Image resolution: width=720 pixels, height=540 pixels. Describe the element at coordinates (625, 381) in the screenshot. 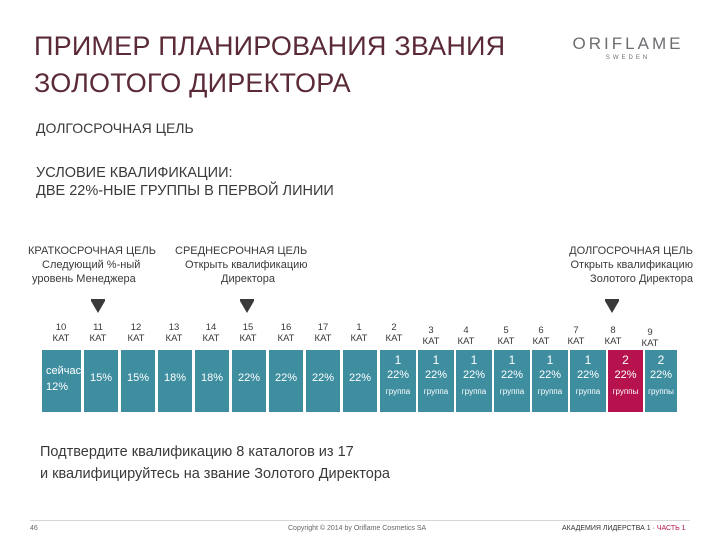

I see `timeline-group-cell-highlight: 2 22% группы` at that location.